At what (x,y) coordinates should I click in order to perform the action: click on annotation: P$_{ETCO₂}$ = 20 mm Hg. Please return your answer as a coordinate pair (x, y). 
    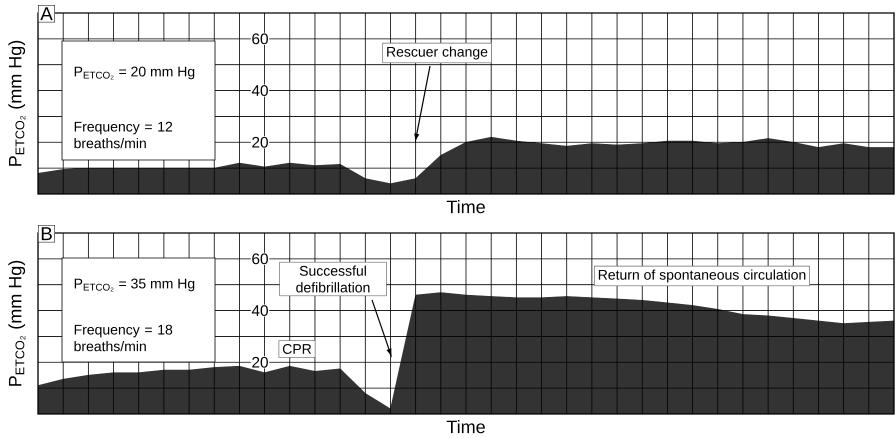
    Looking at the image, I should click on (134, 73).